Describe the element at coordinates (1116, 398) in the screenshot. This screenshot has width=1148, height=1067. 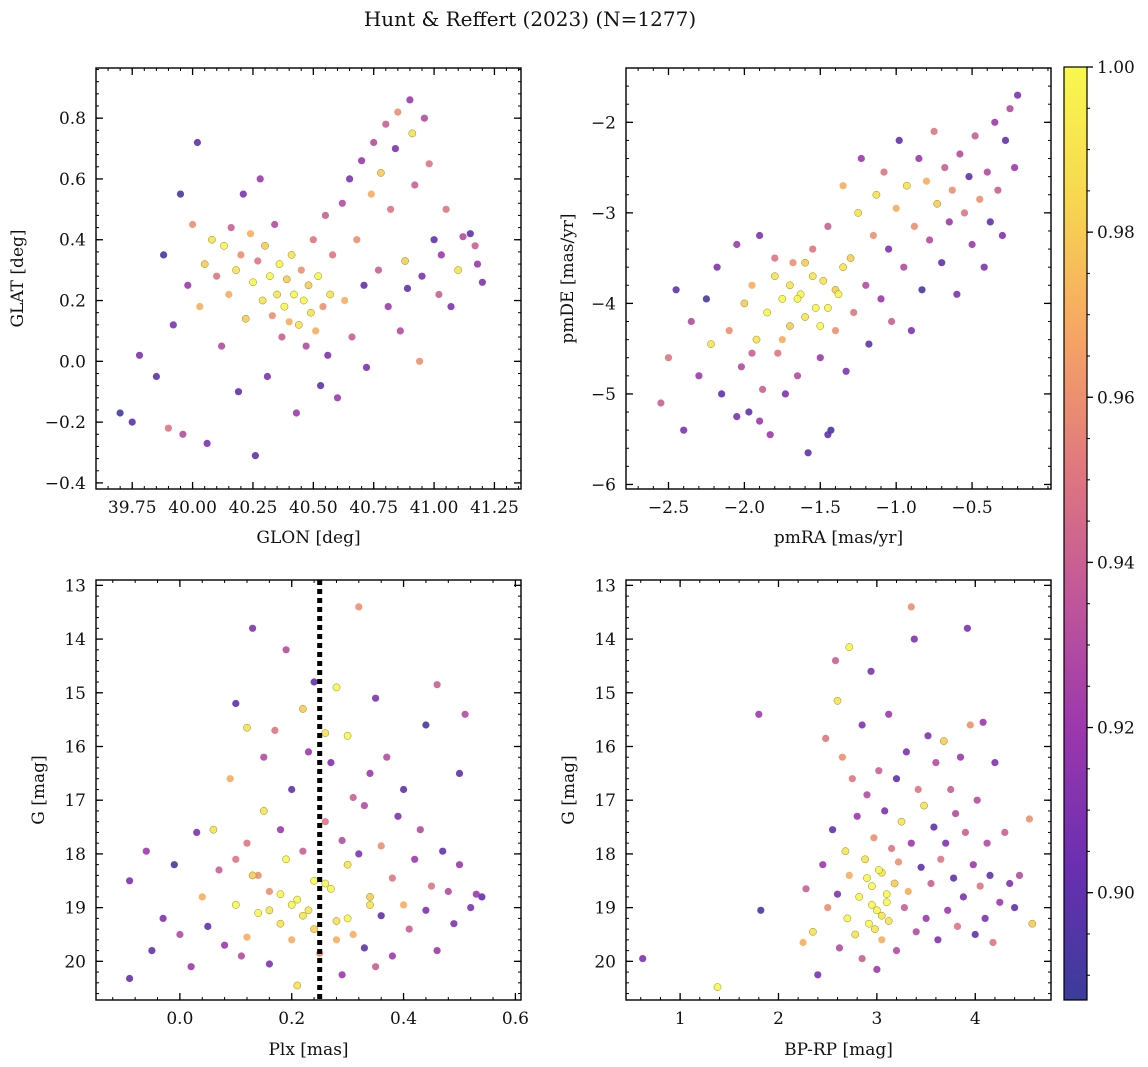
I see `colorbar-tick-label: 0.96` at that location.